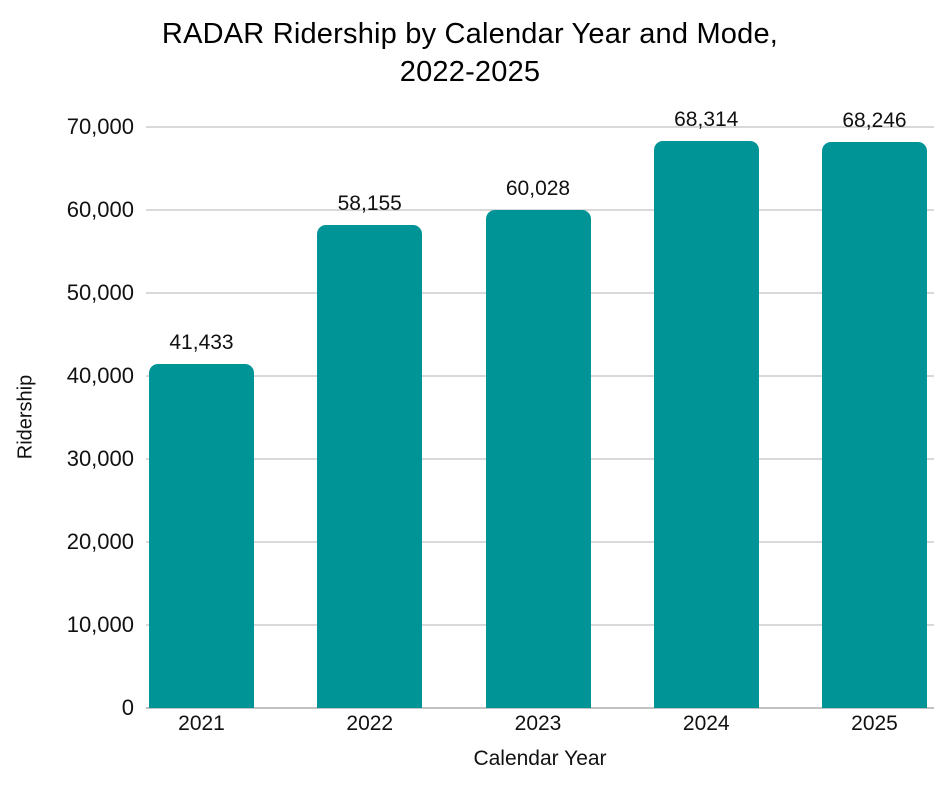 This screenshot has height=788, width=940. Describe the element at coordinates (874, 120) in the screenshot. I see `bar-value-label-2025: 68,246` at that location.